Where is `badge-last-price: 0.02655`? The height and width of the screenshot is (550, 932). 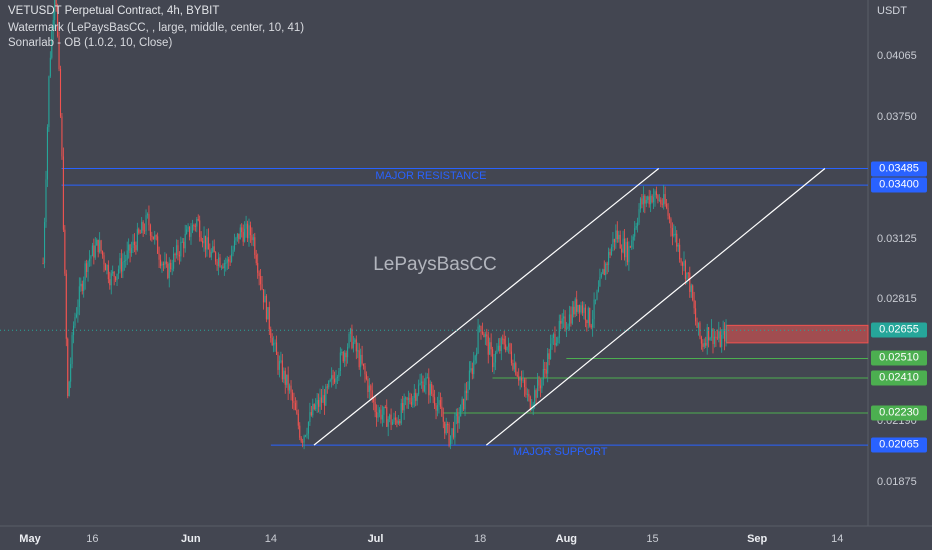 badge-last-price: 0.02655 is located at coordinates (899, 330).